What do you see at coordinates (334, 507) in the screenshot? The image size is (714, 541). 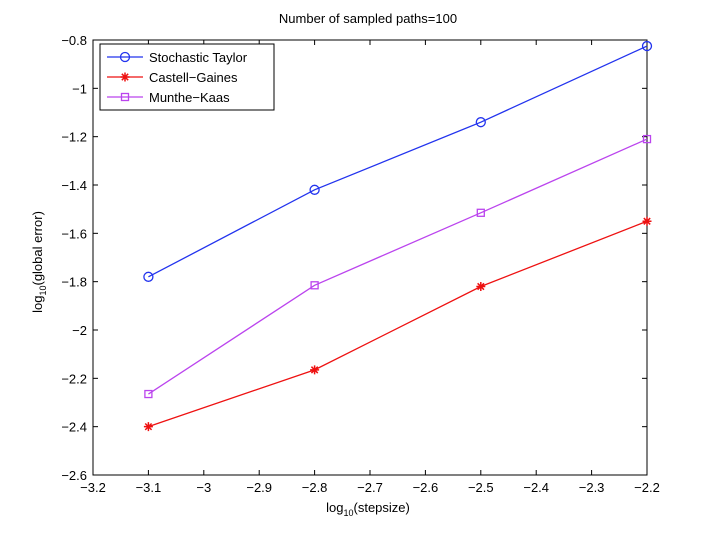 I see `x-axis-label-prefix: log` at bounding box center [334, 507].